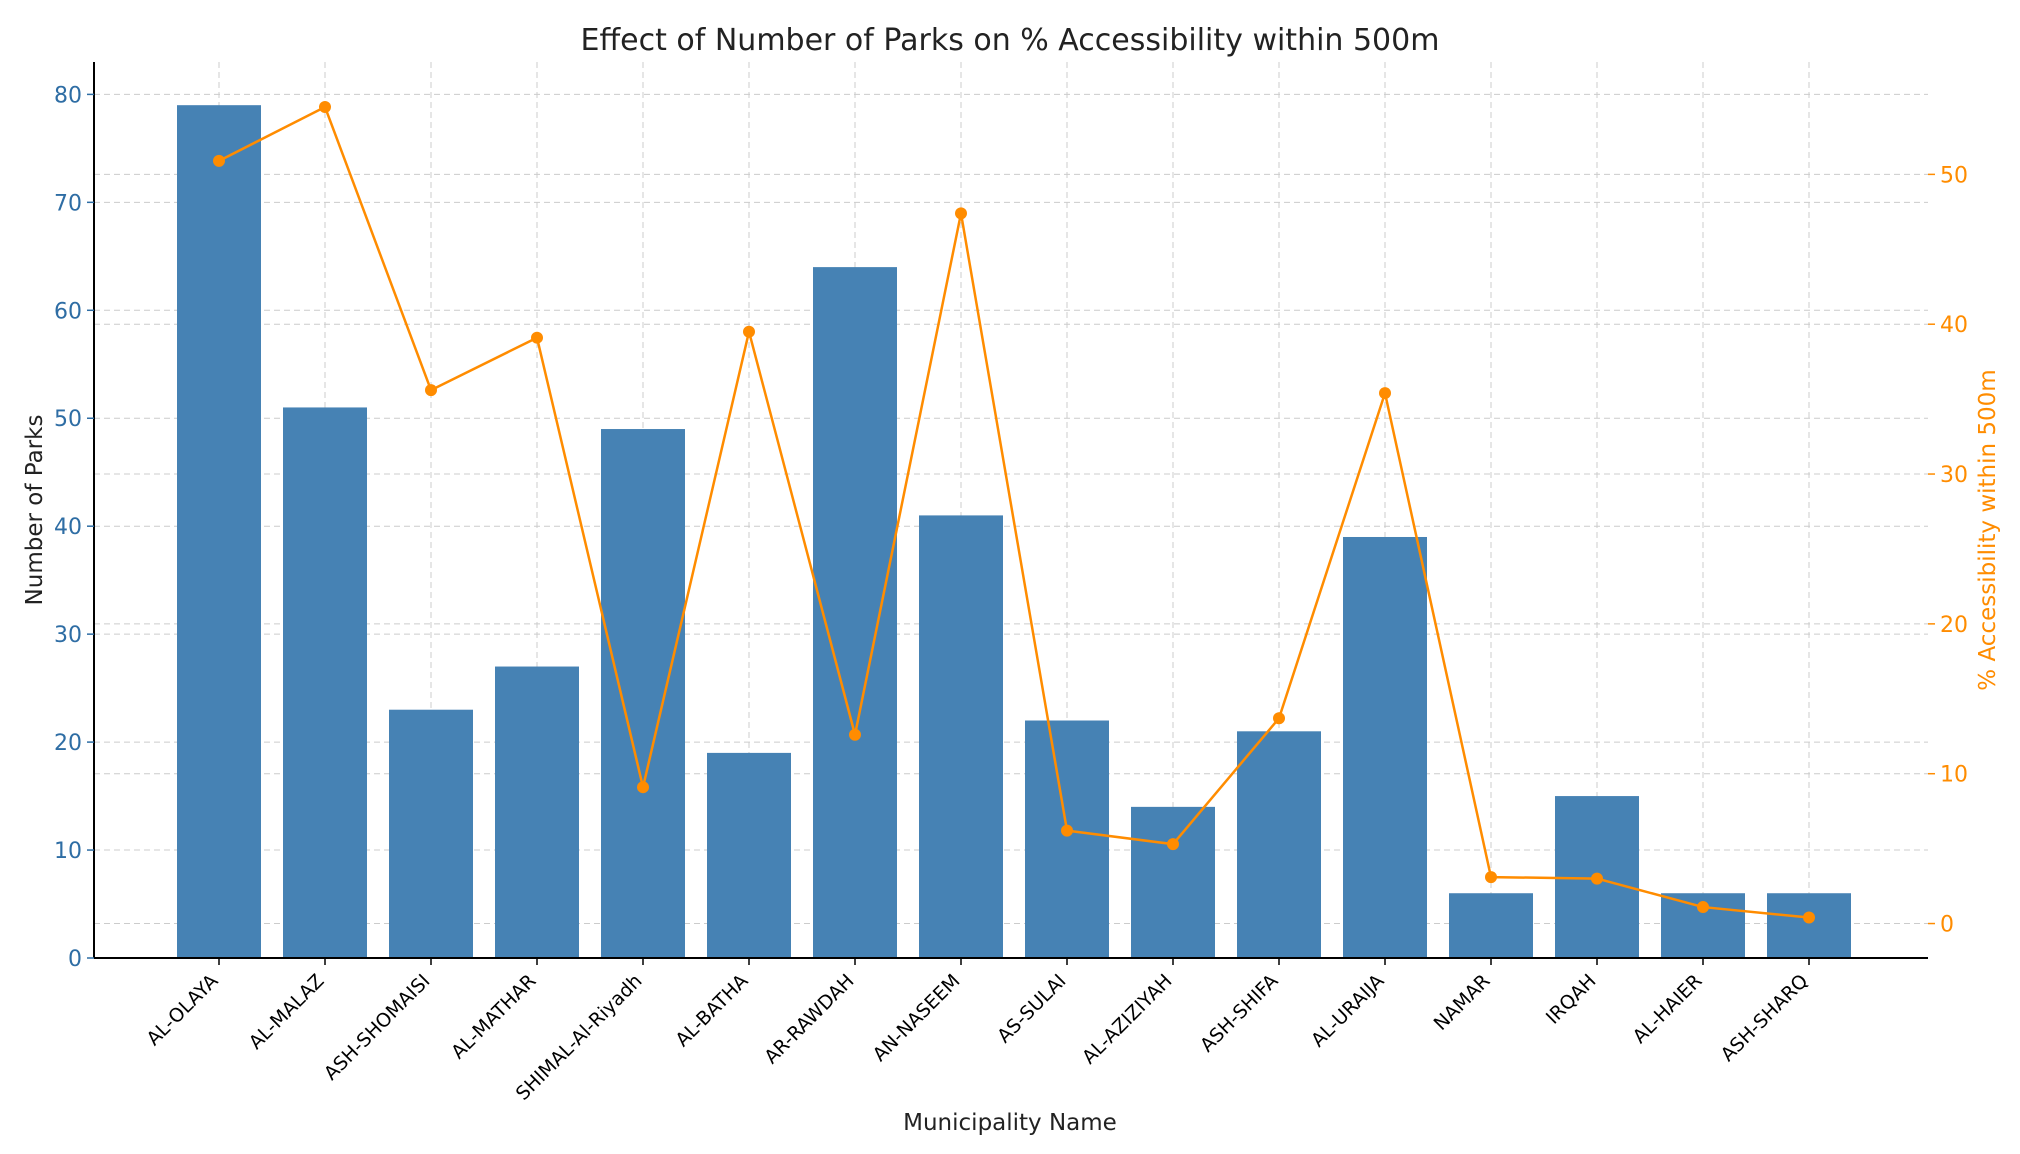 This screenshot has width=2020, height=1154. I want to click on left-axis-ticks: 0 10 20 30 40 50 60 70 80, so click(74, 527).